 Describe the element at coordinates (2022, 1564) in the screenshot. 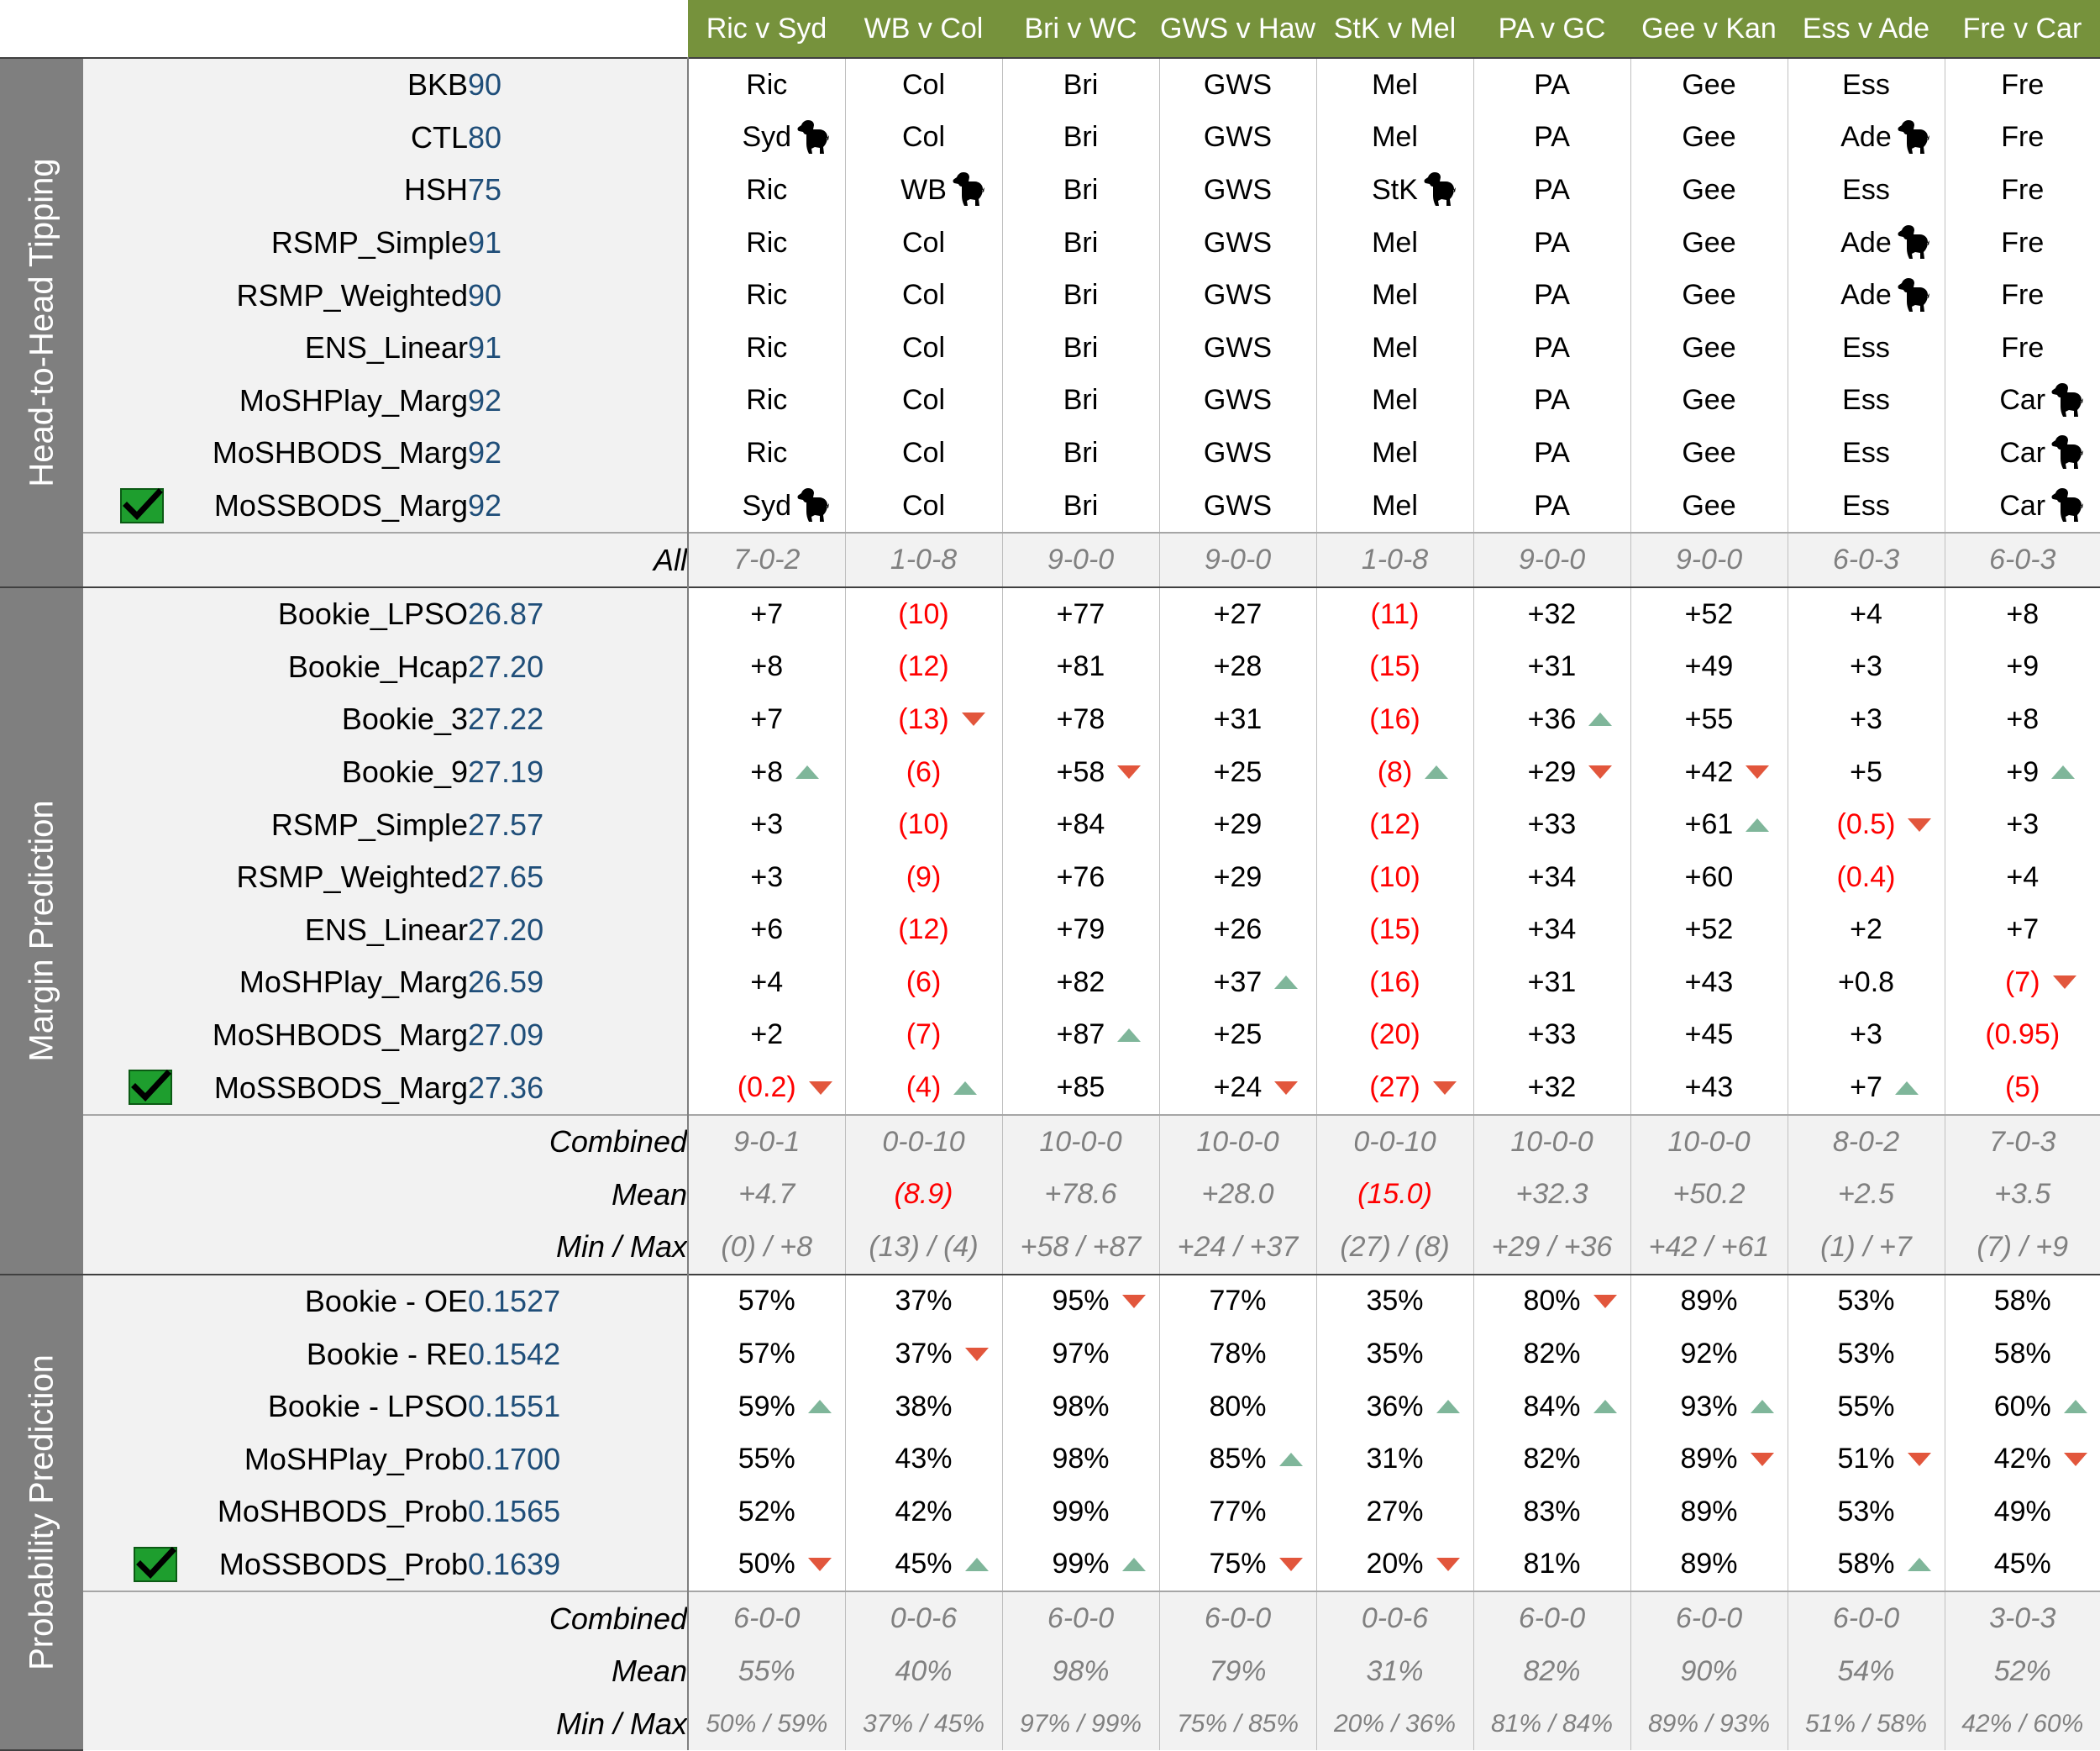

I see `prediction-text: 45%` at that location.